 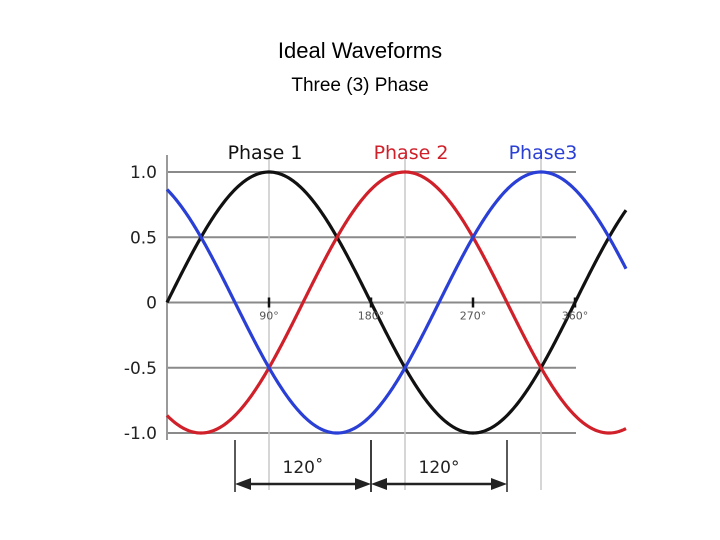 What do you see at coordinates (371, 316) in the screenshot?
I see `x-marker-label: 180°` at bounding box center [371, 316].